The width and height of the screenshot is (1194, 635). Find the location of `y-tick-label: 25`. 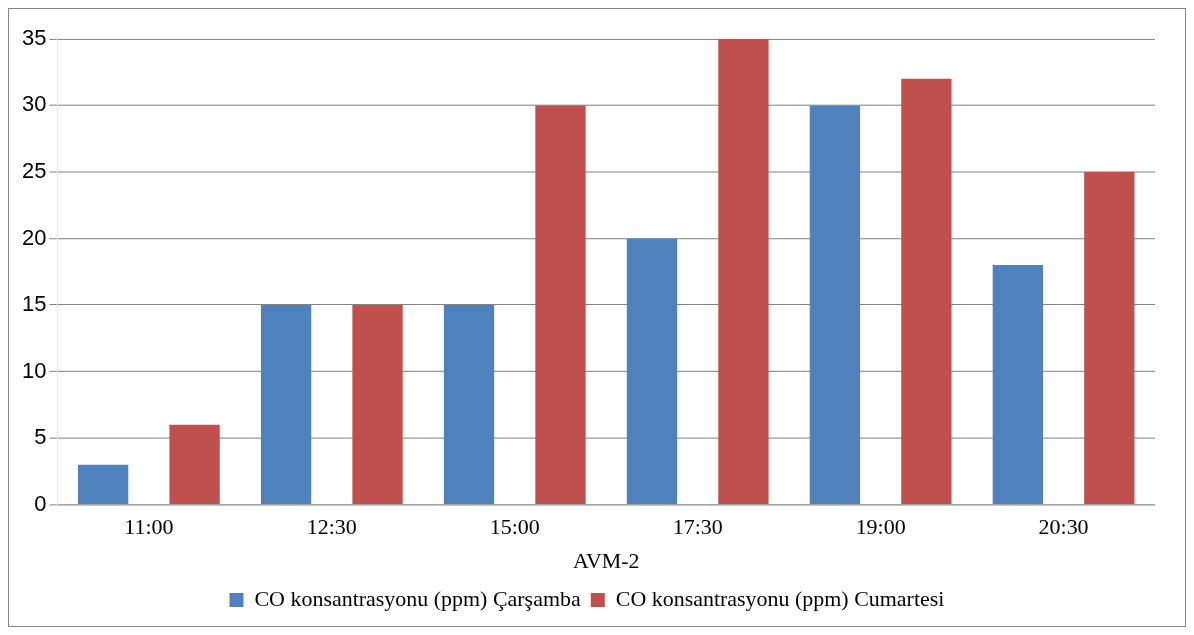

y-tick-label: 25 is located at coordinates (34, 170).